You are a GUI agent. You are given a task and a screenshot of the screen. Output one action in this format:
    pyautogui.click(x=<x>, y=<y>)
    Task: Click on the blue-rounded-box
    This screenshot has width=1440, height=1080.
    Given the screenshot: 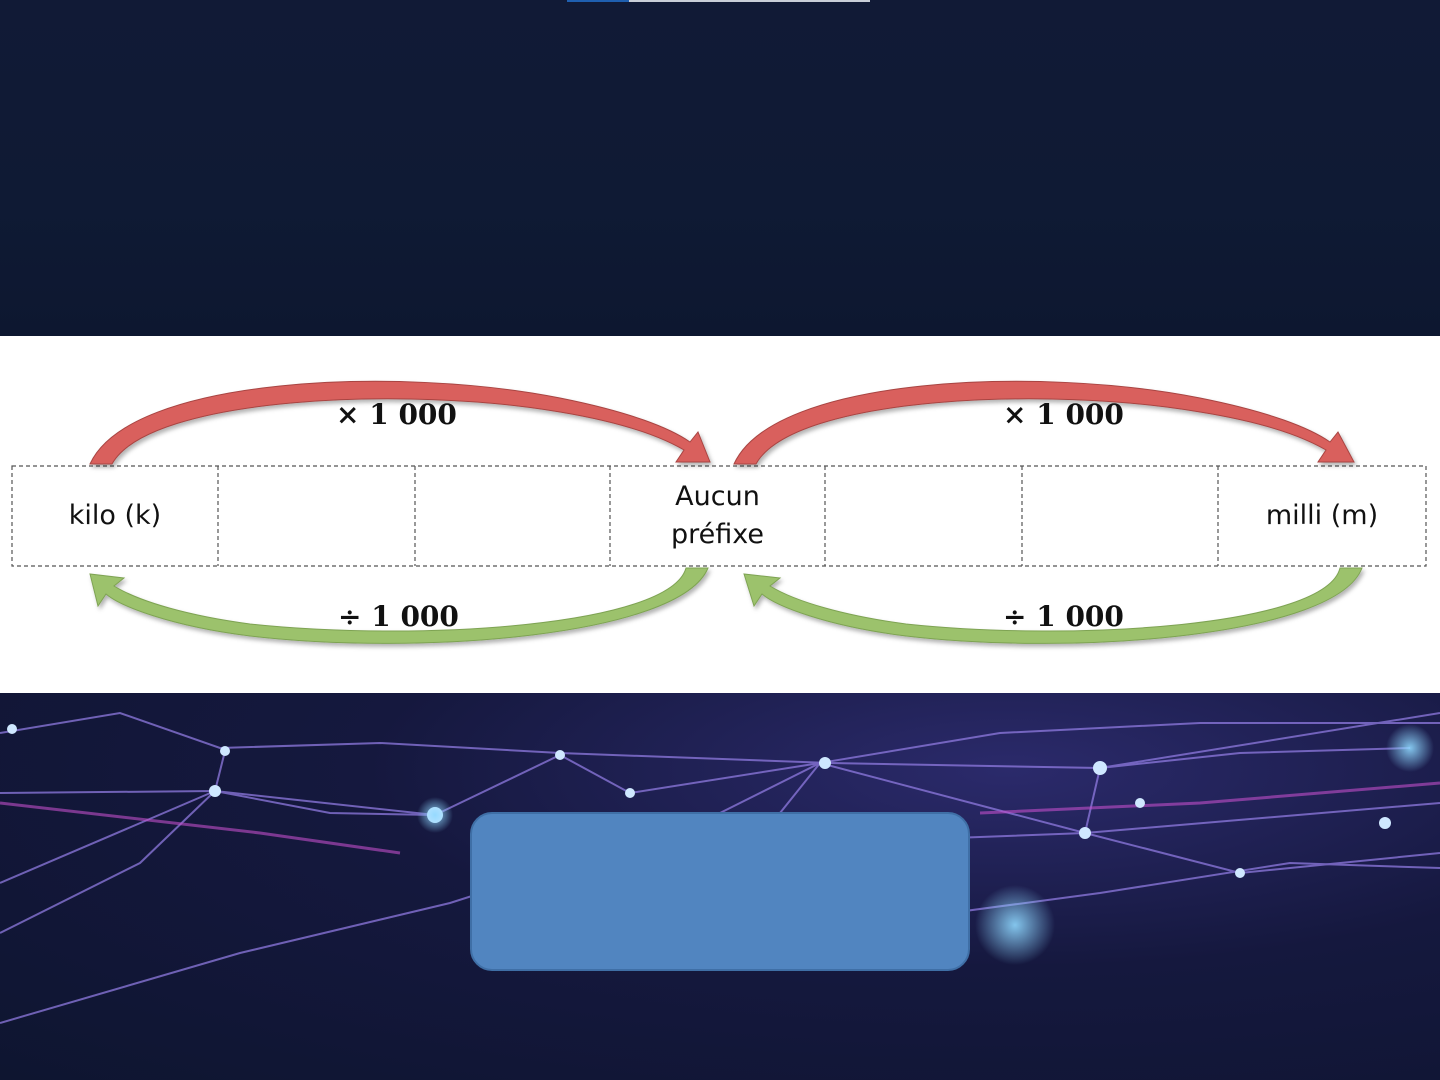 What is the action you would take?
    pyautogui.click(x=720, y=891)
    